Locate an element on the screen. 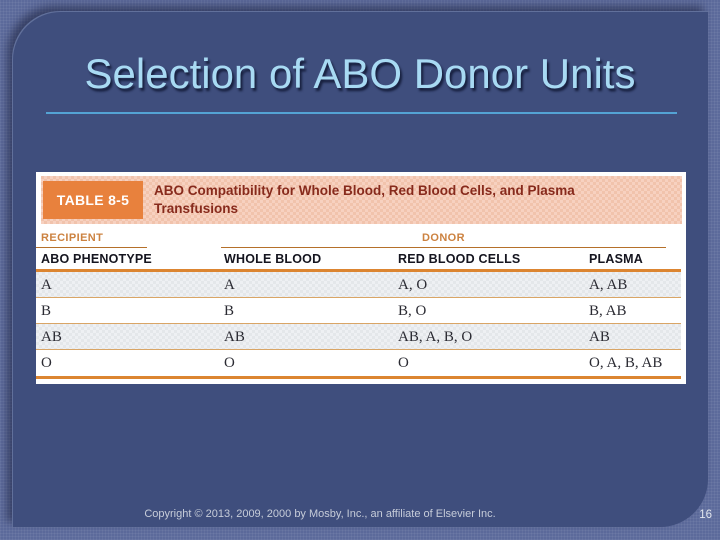 This screenshot has height=540, width=720. donor-underline is located at coordinates (443, 247).